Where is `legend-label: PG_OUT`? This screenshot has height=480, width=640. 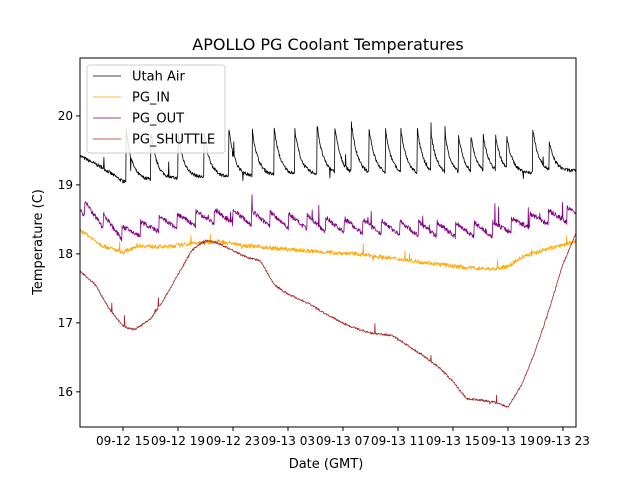 legend-label: PG_OUT is located at coordinates (158, 119).